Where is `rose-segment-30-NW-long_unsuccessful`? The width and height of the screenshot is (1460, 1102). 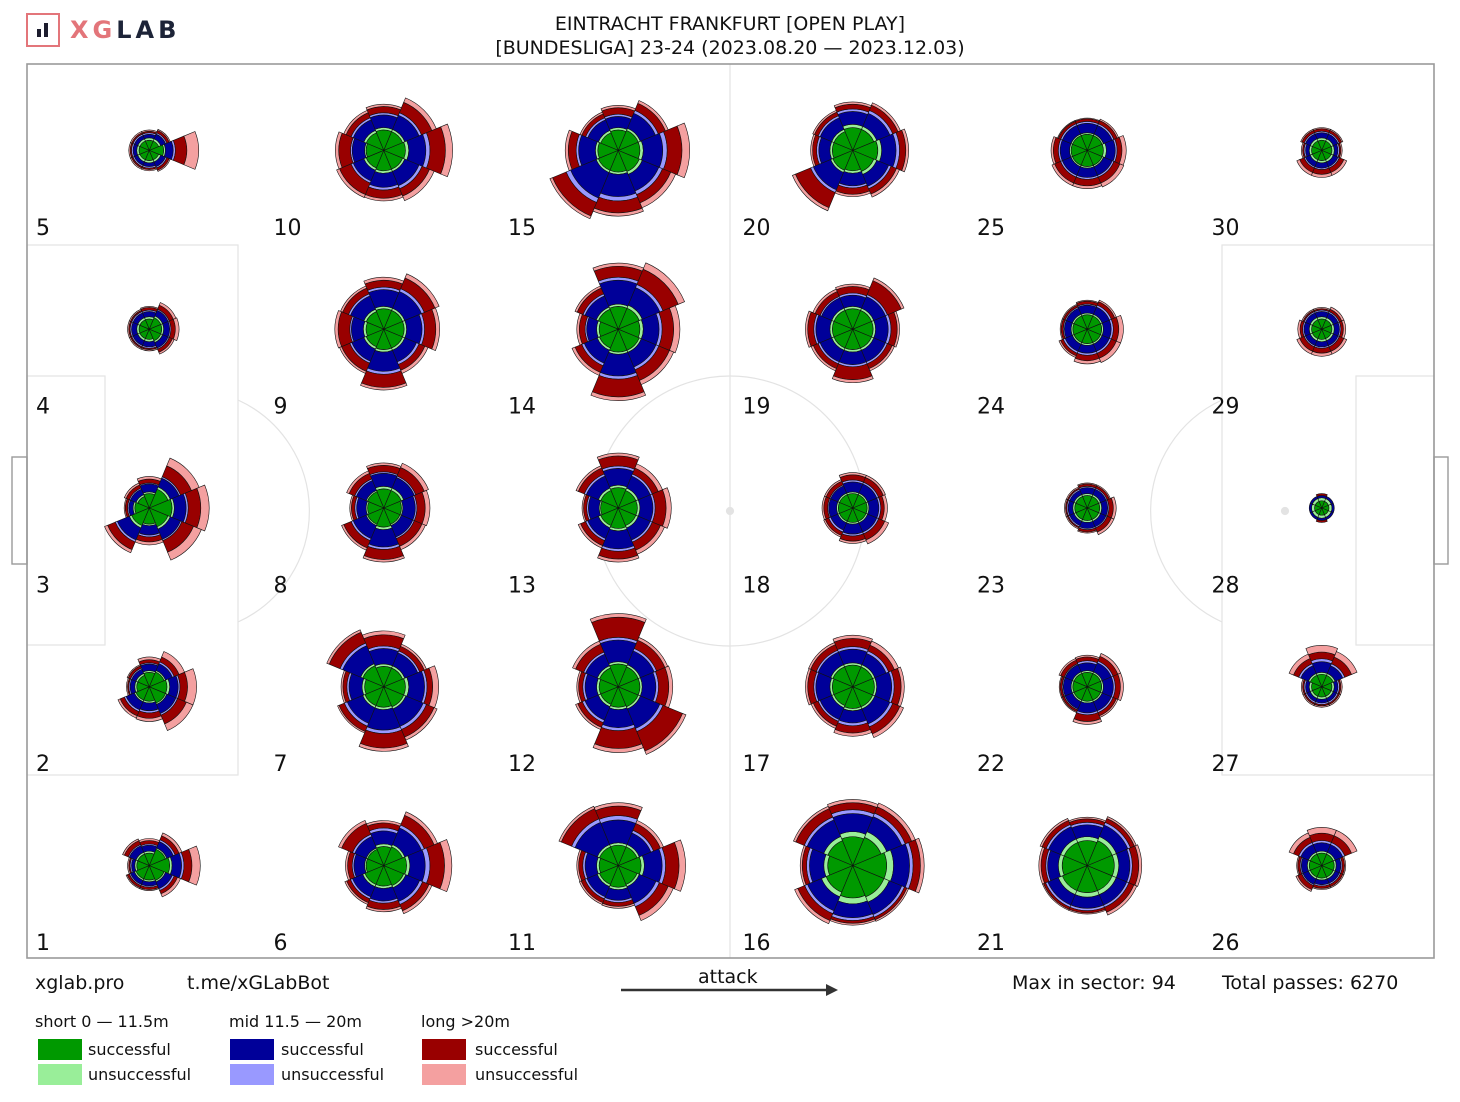
rose-segment-30-NW-long_unsuccessful is located at coordinates (1307, 135).